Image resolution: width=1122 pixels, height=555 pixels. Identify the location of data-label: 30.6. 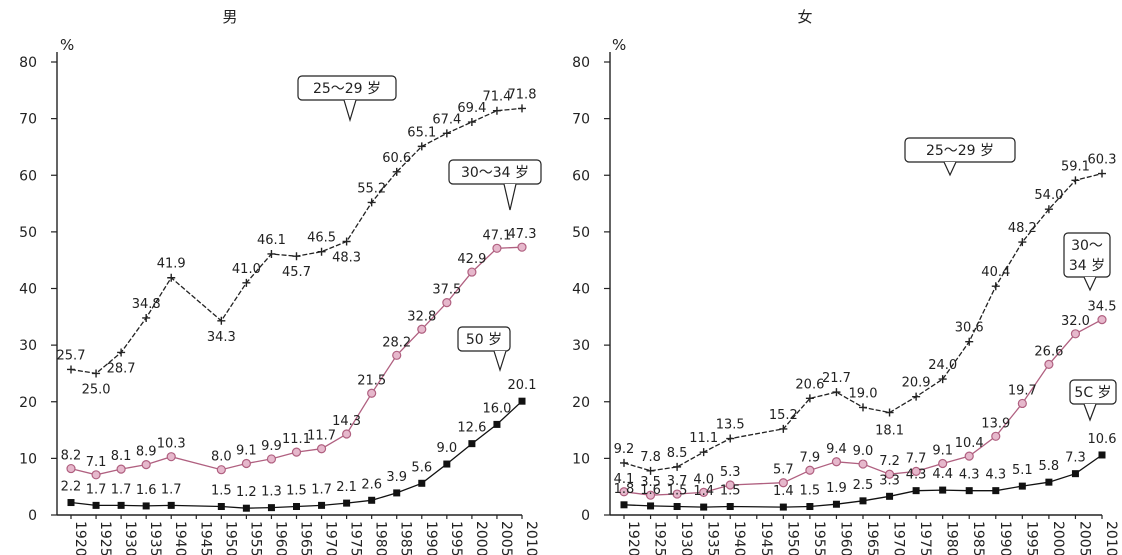
(969, 328).